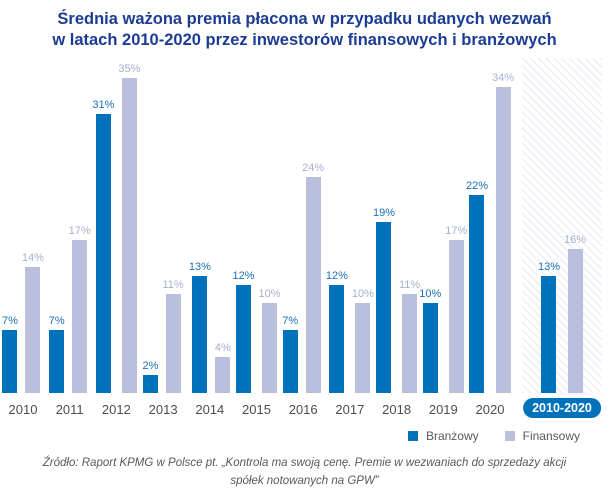  I want to click on bar-value-label: 16%, so click(575, 240).